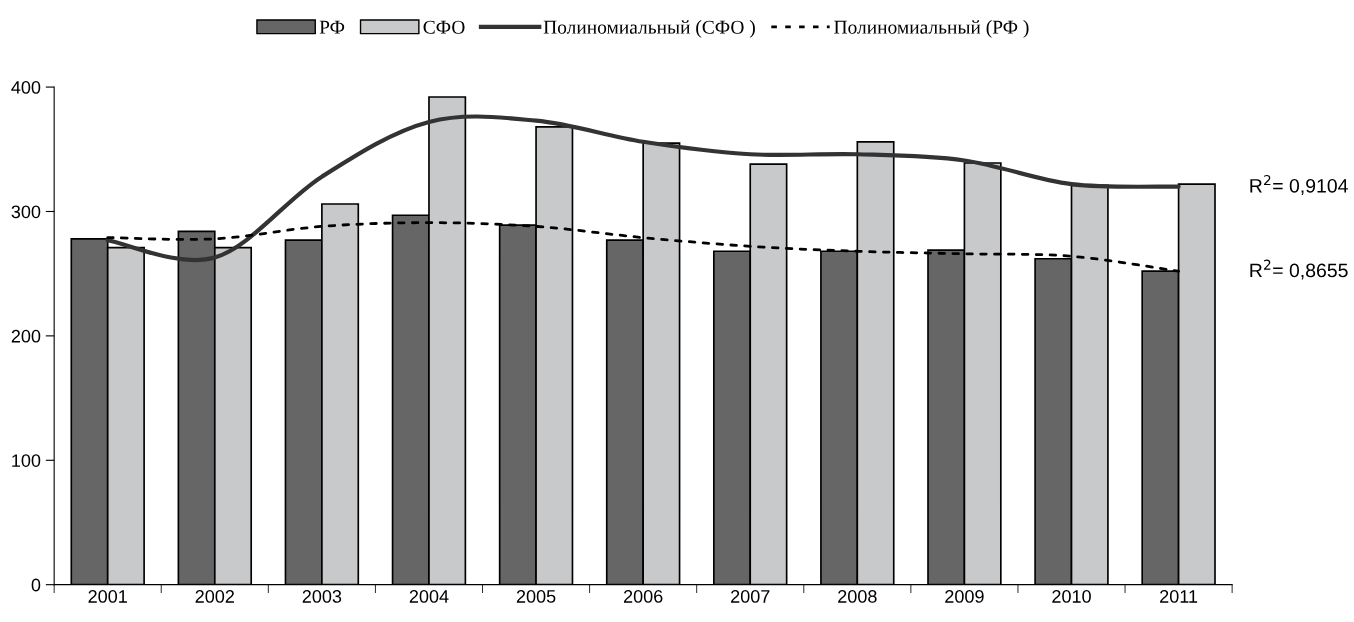 This screenshot has width=1354, height=622. What do you see at coordinates (1299, 269) in the screenshot?
I see `text: R$^{2}$= 0,8655` at bounding box center [1299, 269].